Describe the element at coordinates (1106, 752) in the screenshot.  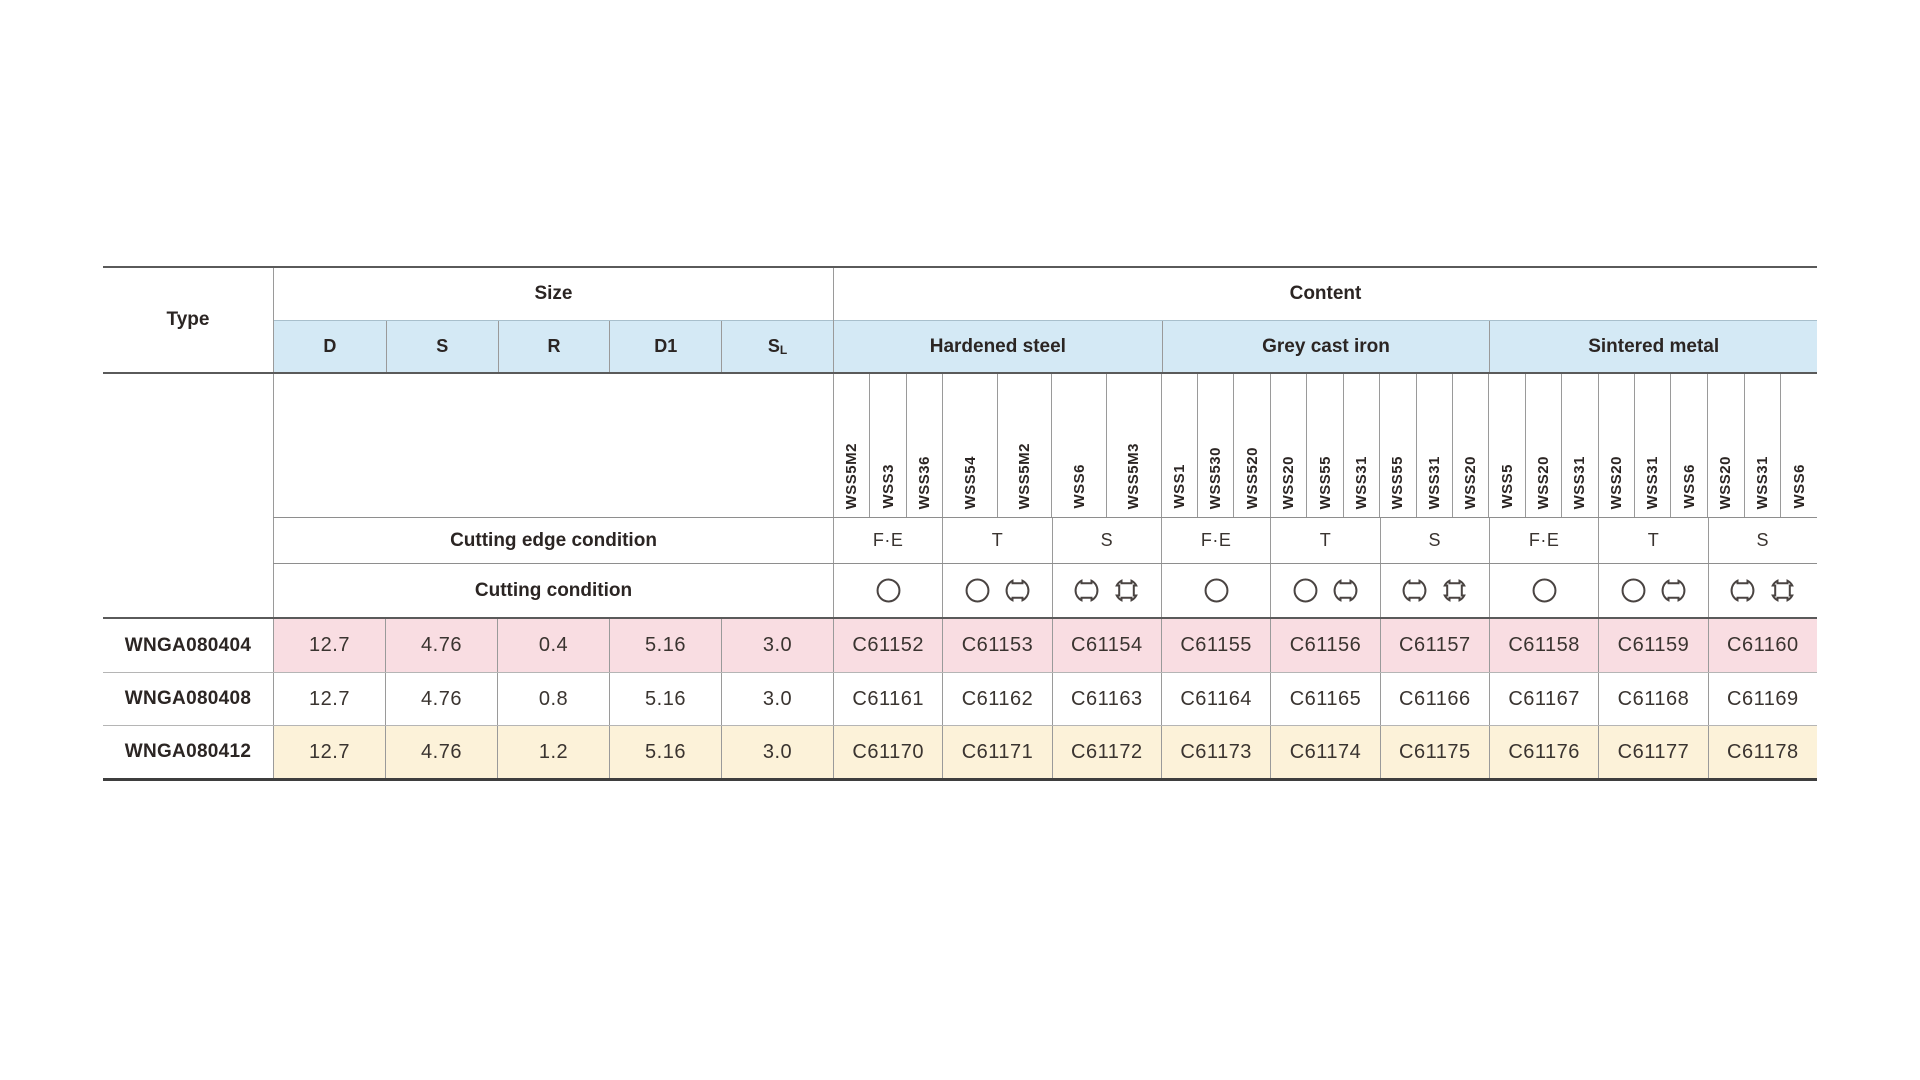
I see `order-code-cell: C61172` at that location.